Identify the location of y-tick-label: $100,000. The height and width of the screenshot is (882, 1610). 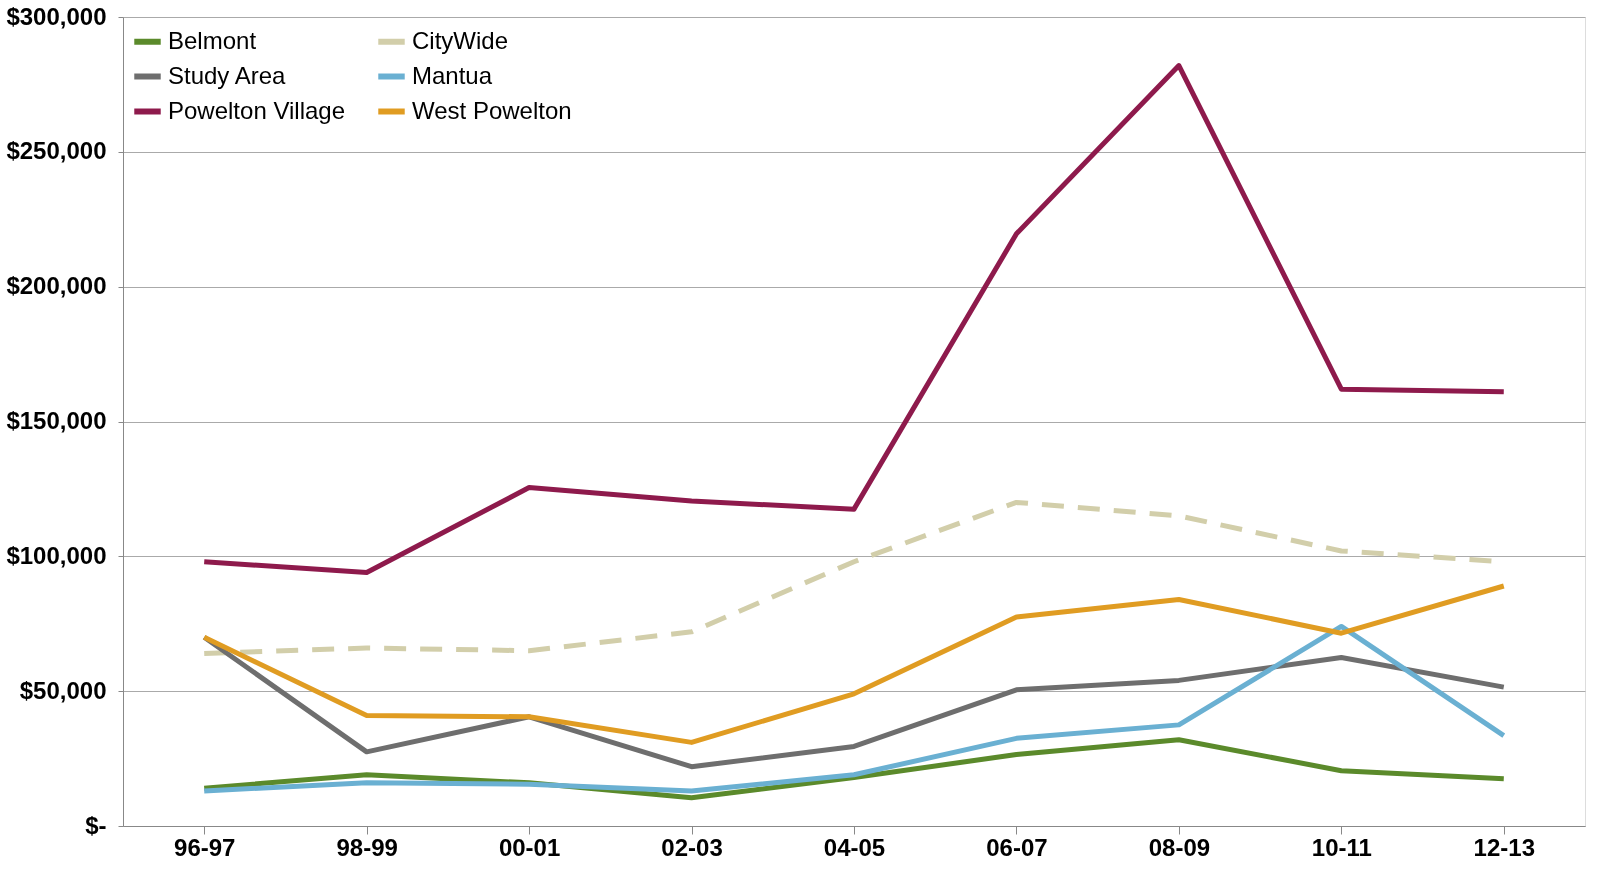
(56, 555).